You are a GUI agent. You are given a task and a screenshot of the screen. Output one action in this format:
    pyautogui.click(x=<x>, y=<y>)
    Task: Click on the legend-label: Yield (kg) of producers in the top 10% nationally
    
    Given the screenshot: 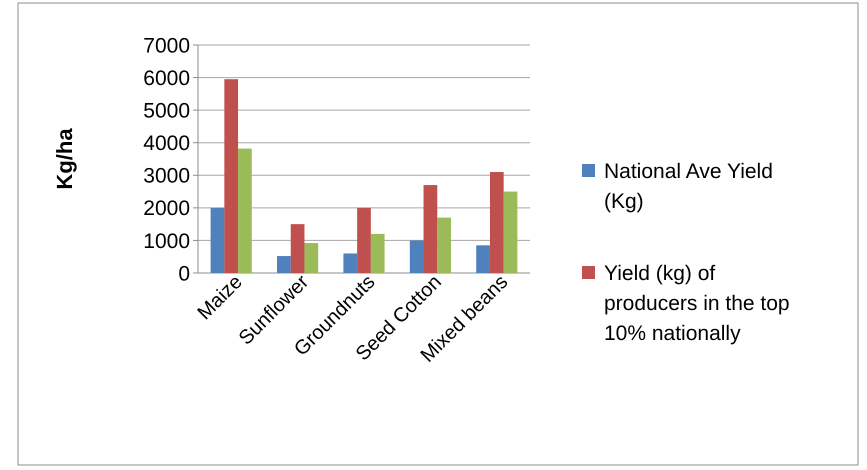 What is the action you would take?
    pyautogui.click(x=697, y=303)
    